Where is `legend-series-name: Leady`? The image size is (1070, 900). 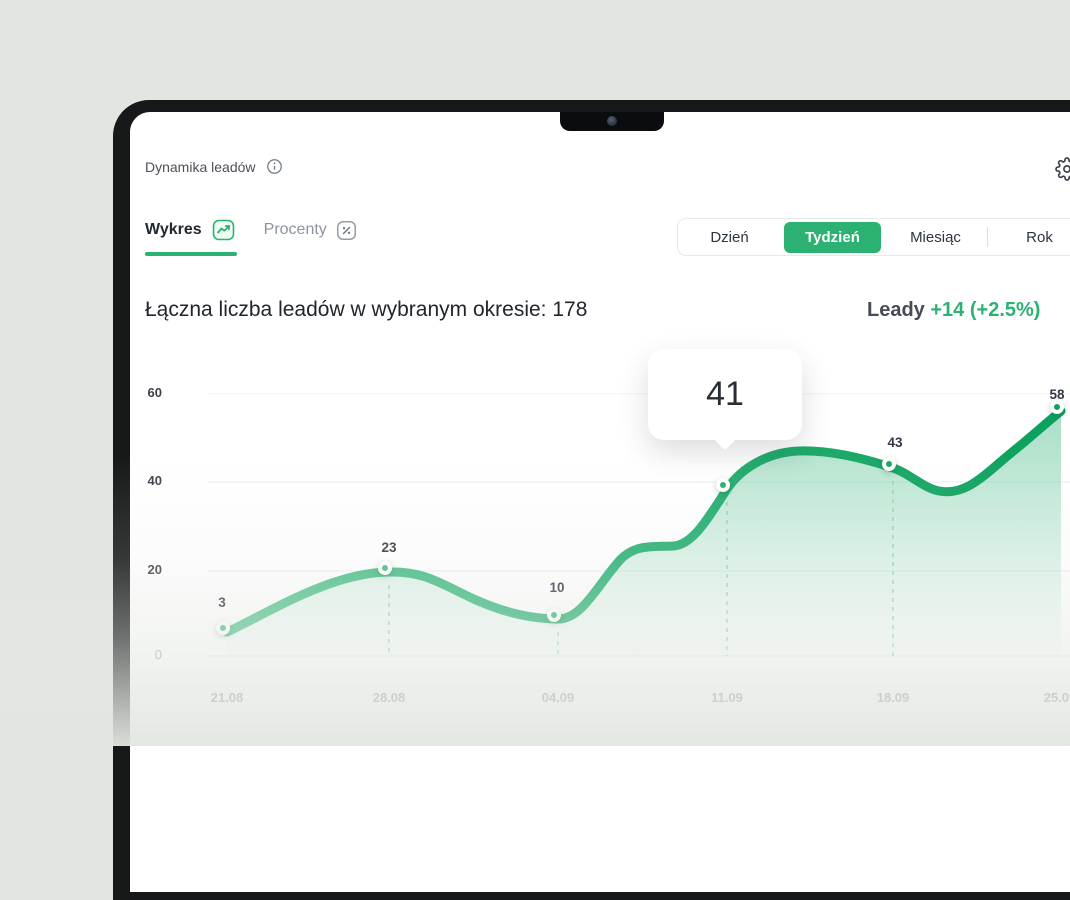
legend-series-name: Leady is located at coordinates (896, 310).